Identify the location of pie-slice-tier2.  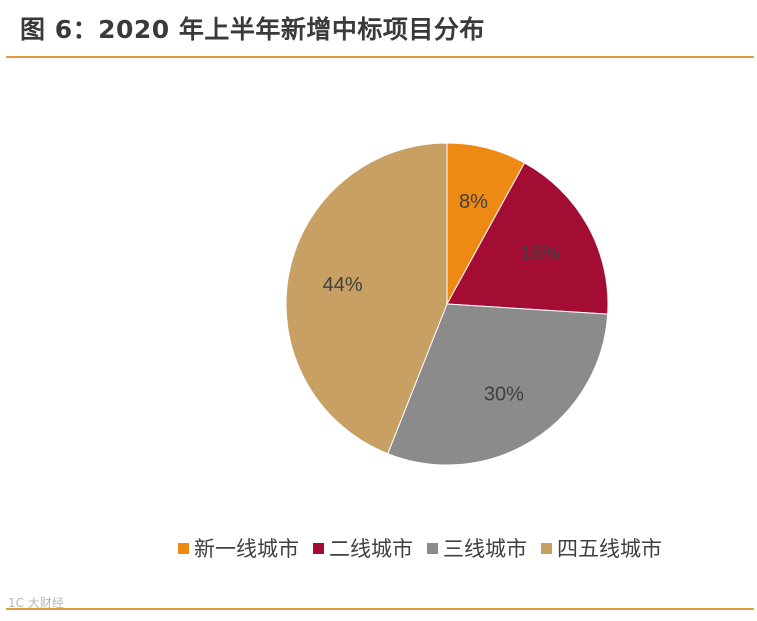
(527, 238).